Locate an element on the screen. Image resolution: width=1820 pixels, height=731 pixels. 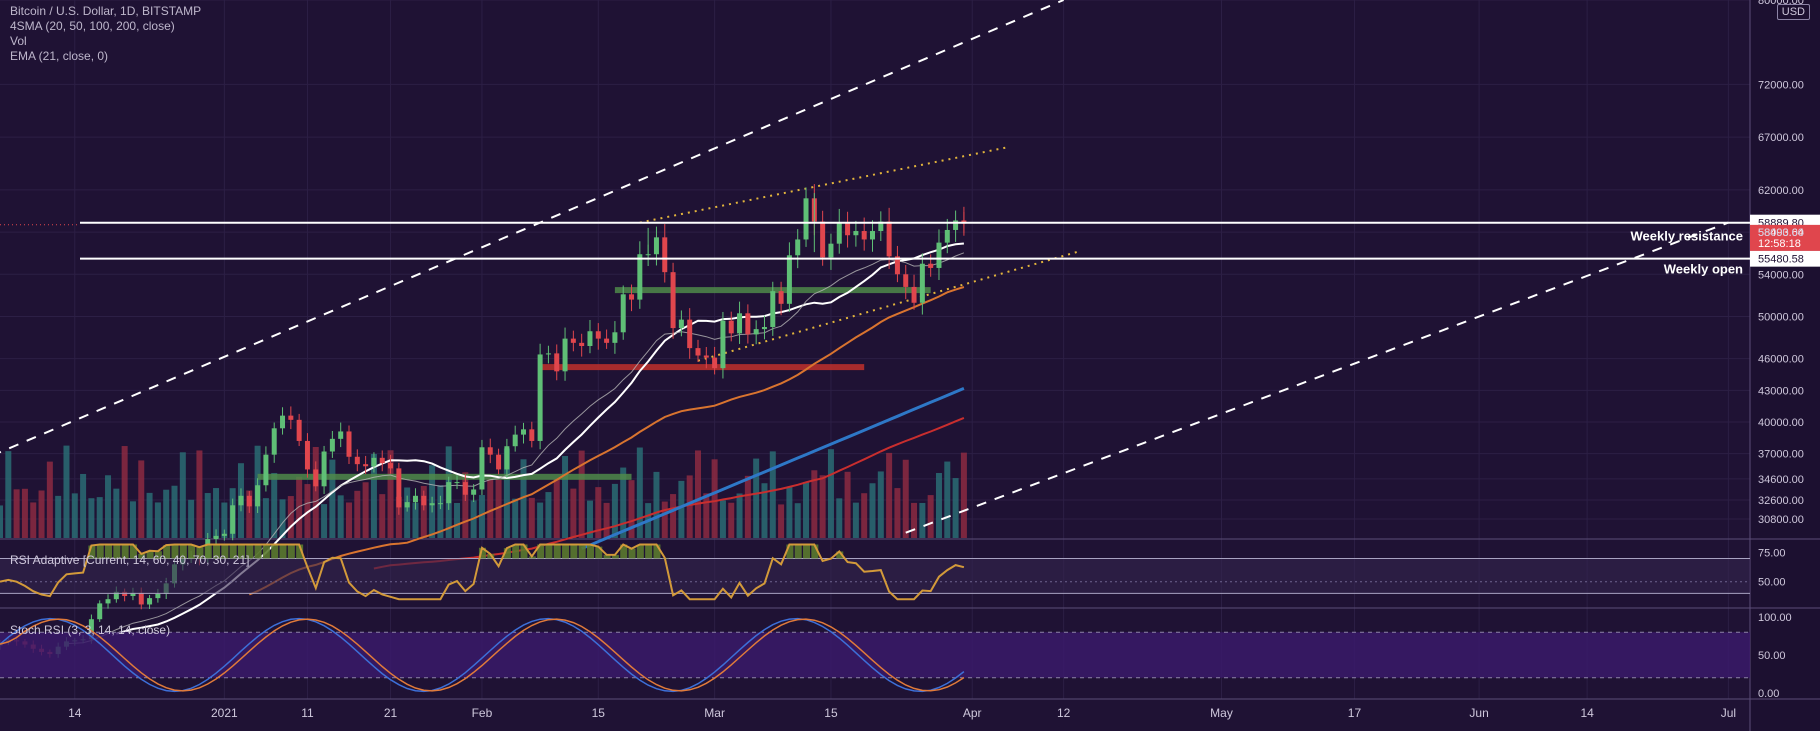
price-tick-label: 32600.00 is located at coordinates (1781, 501).